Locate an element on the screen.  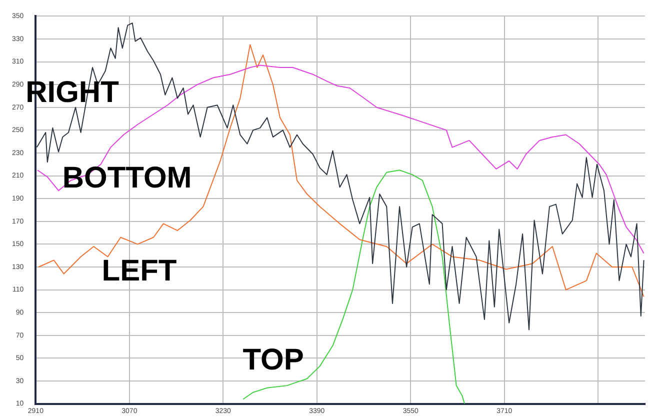
series-label: TOP is located at coordinates (273, 359).